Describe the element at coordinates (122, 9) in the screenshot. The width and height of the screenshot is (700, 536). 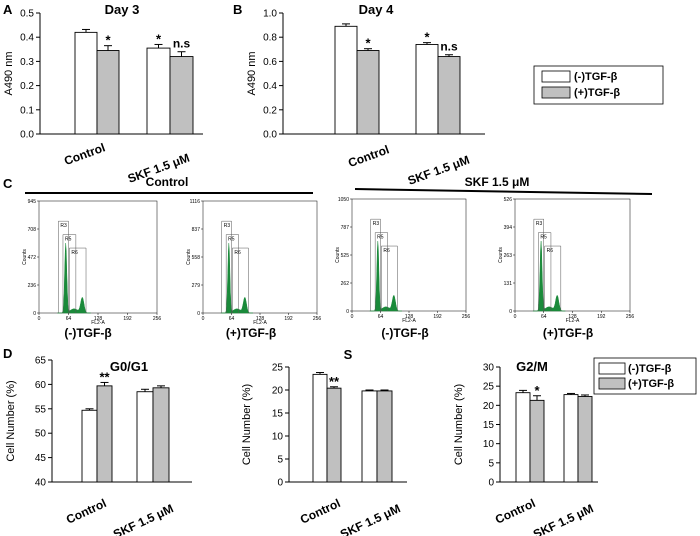
I see `chart-title: Day 3` at that location.